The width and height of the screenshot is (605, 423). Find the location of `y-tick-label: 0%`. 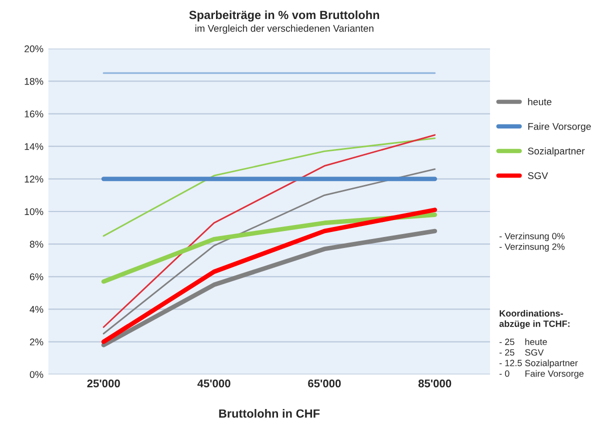

y-tick-label: 0% is located at coordinates (37, 374).